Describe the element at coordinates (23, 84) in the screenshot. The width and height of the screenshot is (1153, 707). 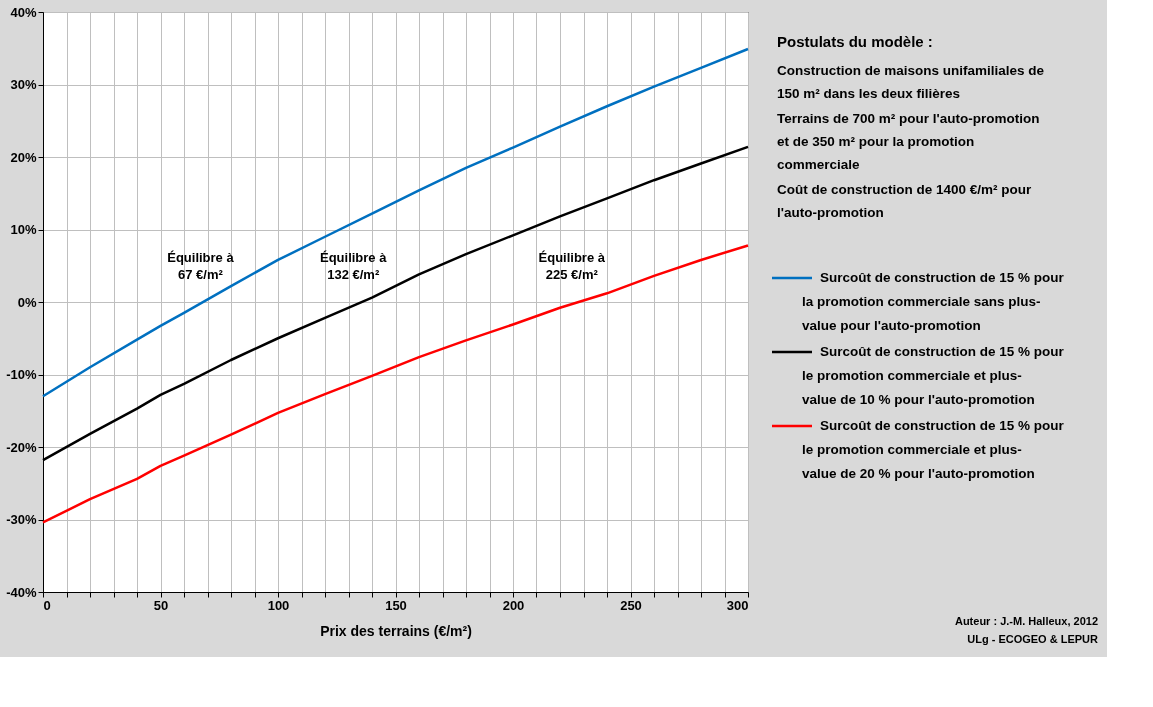
I see `y-tick-label: 30%` at that location.